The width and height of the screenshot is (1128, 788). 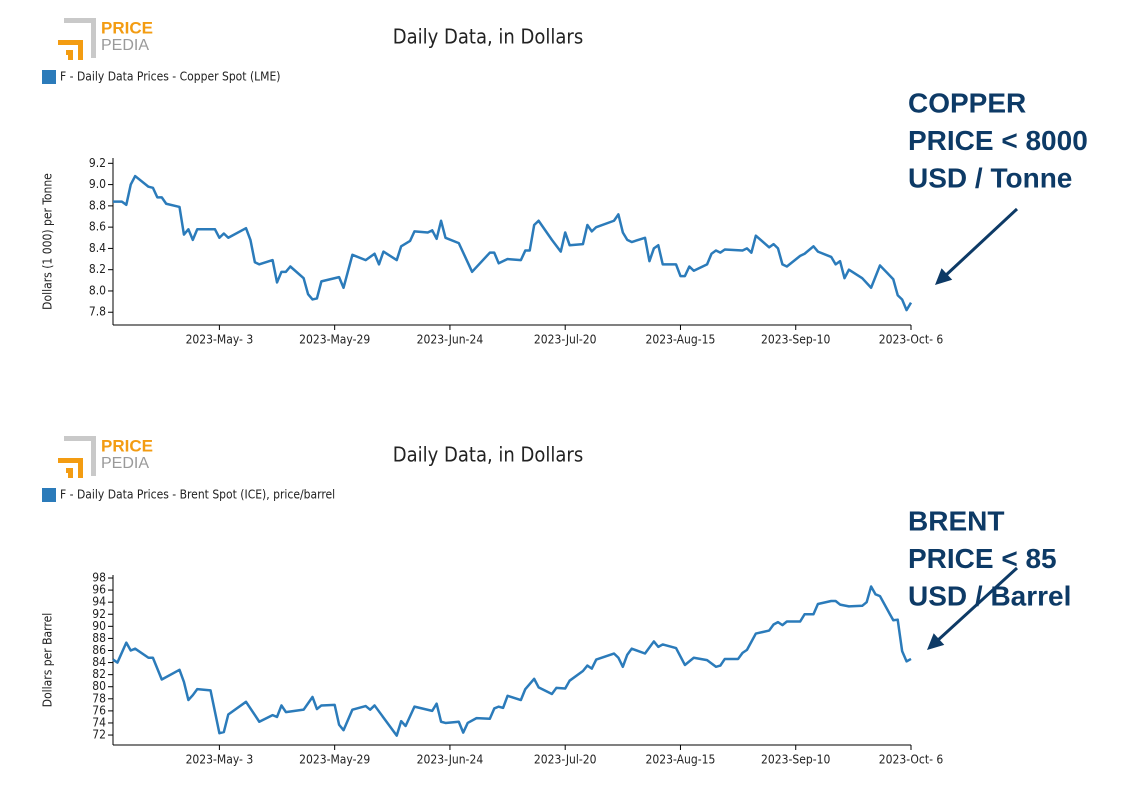 What do you see at coordinates (99, 686) in the screenshot?
I see `y-tick-label: 80` at bounding box center [99, 686].